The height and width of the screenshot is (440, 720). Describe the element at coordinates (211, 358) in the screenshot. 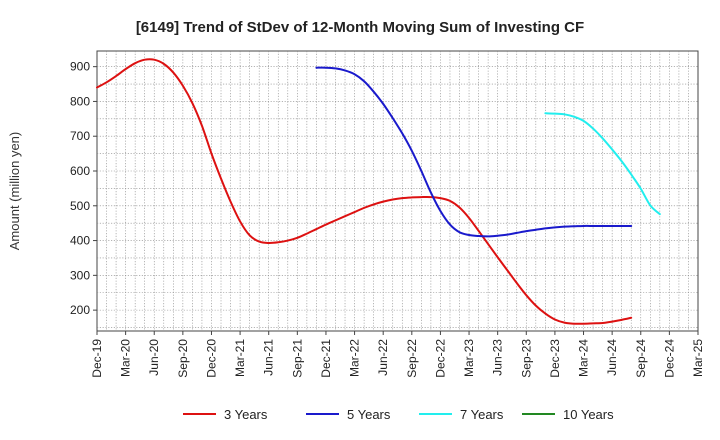

I see `x-tick-label: Dec-20` at that location.